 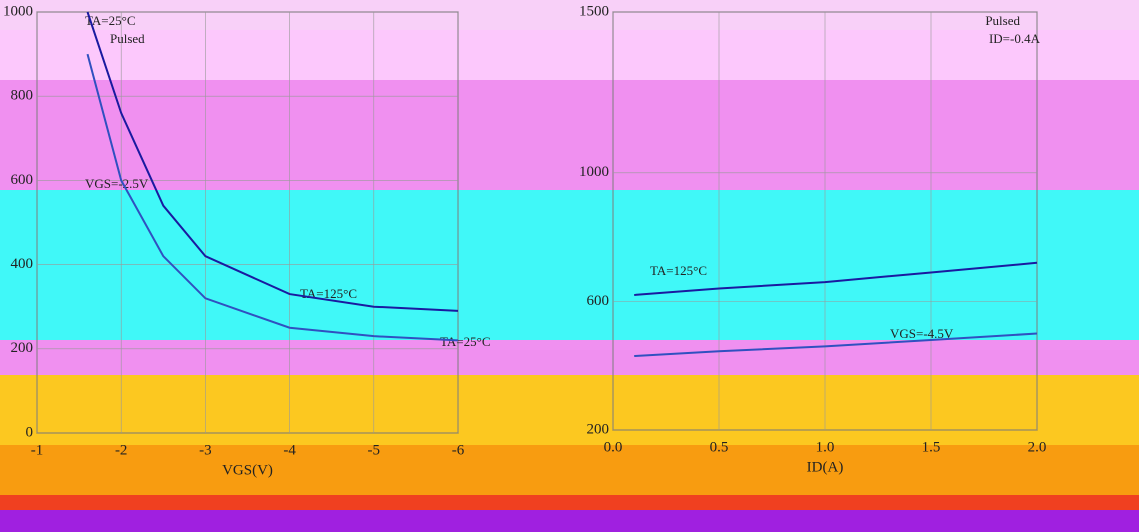 I want to click on x-tick-label: 0.0, so click(x=613, y=447).